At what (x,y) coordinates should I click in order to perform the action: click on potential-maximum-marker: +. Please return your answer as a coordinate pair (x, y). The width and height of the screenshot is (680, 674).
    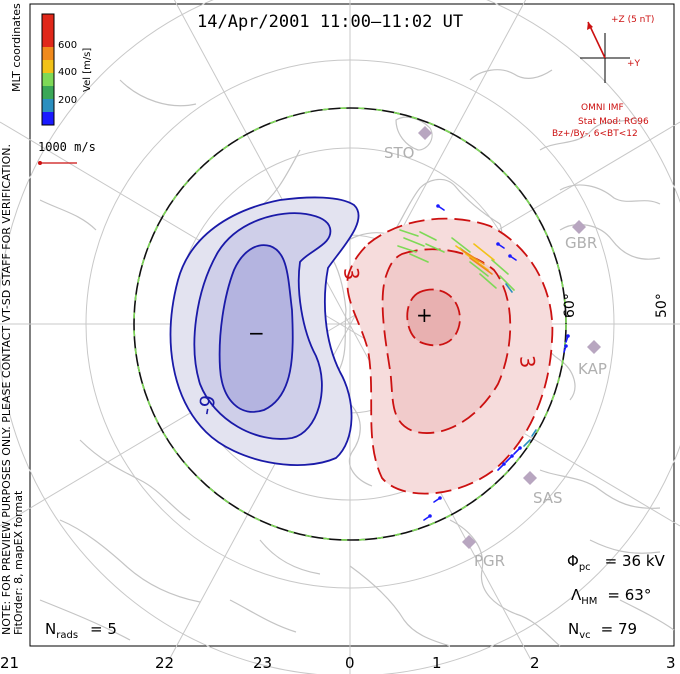
    Looking at the image, I should click on (424, 315).